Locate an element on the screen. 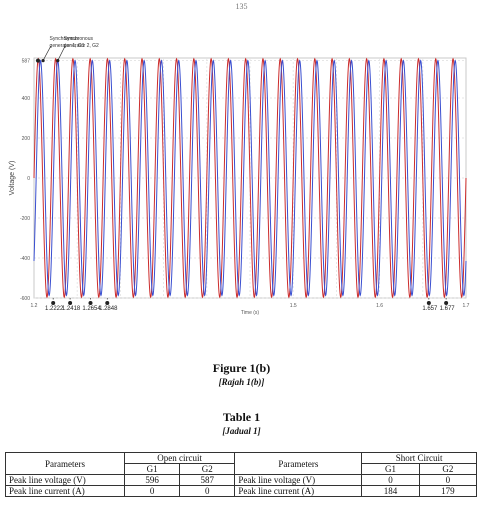  marker-label: 1.2418 is located at coordinates (71, 309).